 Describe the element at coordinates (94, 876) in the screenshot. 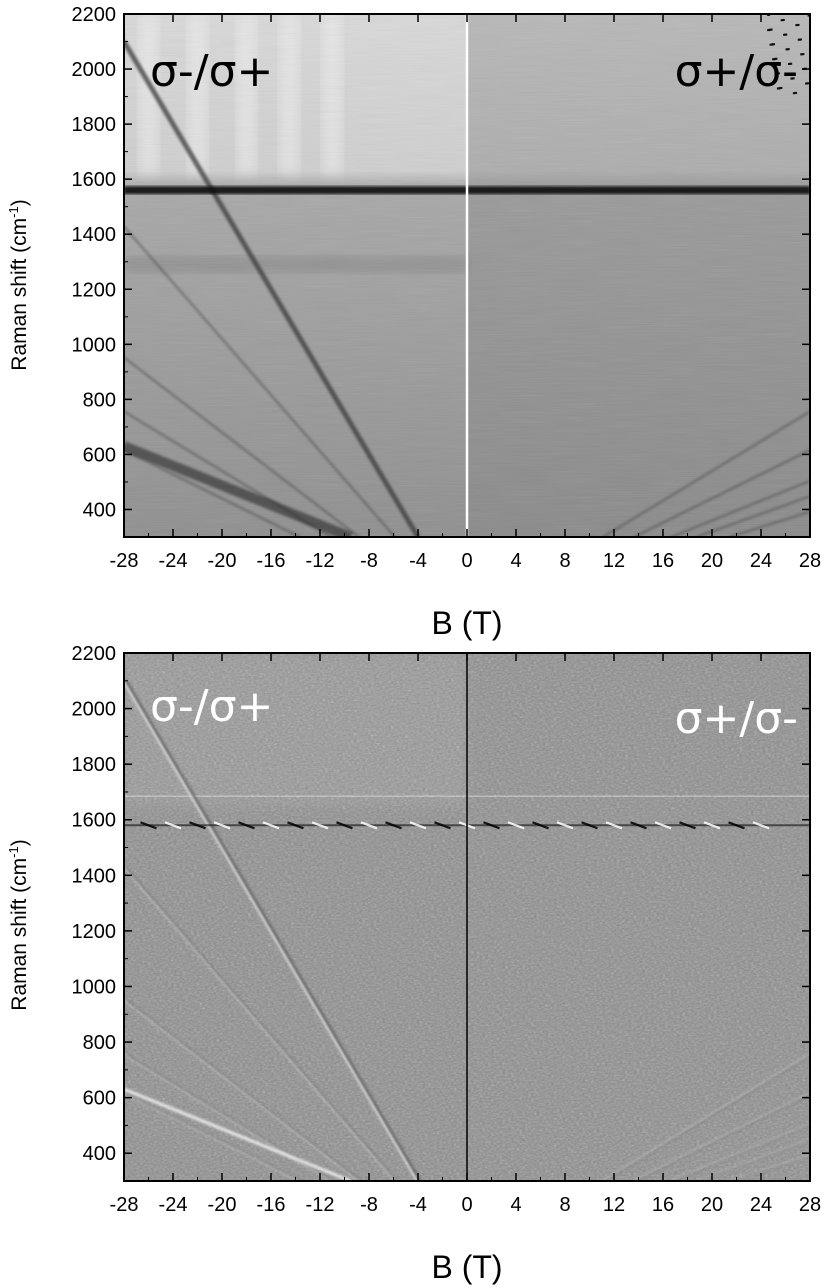

I see `y-tick-label: 1400` at that location.